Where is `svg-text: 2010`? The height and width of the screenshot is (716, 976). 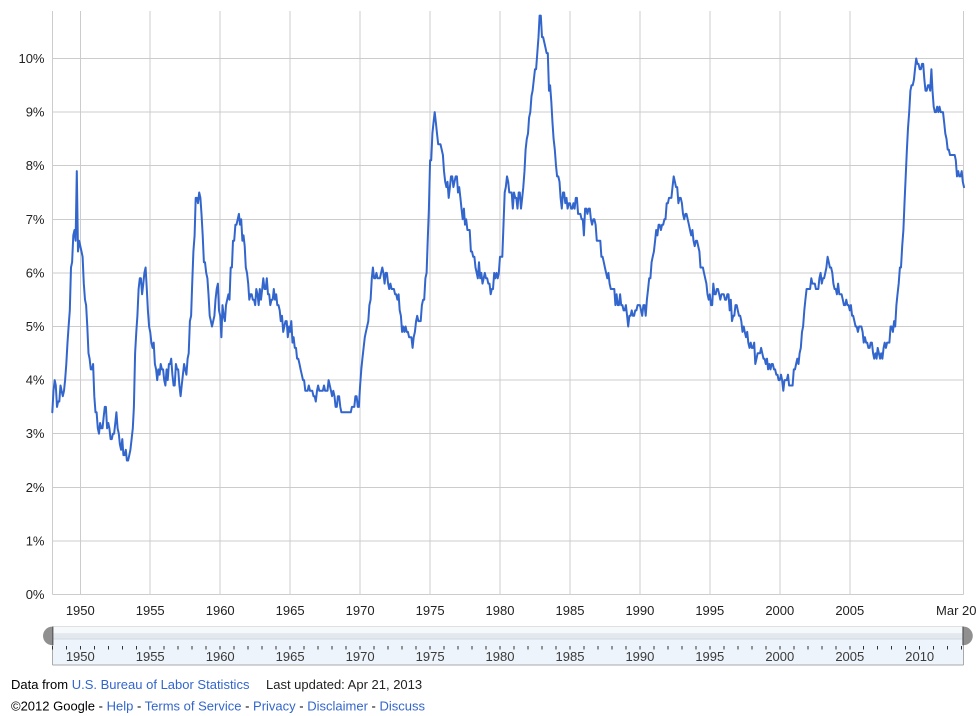
svg-text: 2010 is located at coordinates (919, 656).